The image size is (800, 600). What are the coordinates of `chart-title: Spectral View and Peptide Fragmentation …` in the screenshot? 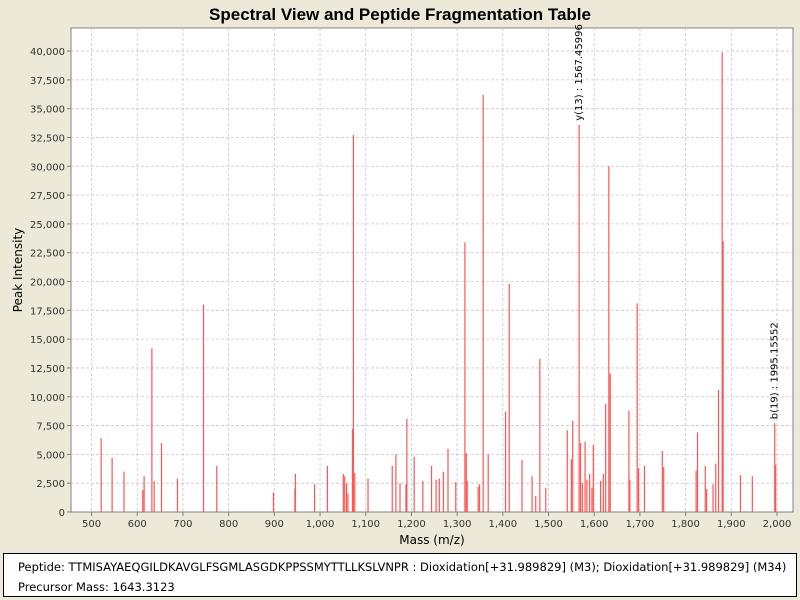 It's located at (400, 14).